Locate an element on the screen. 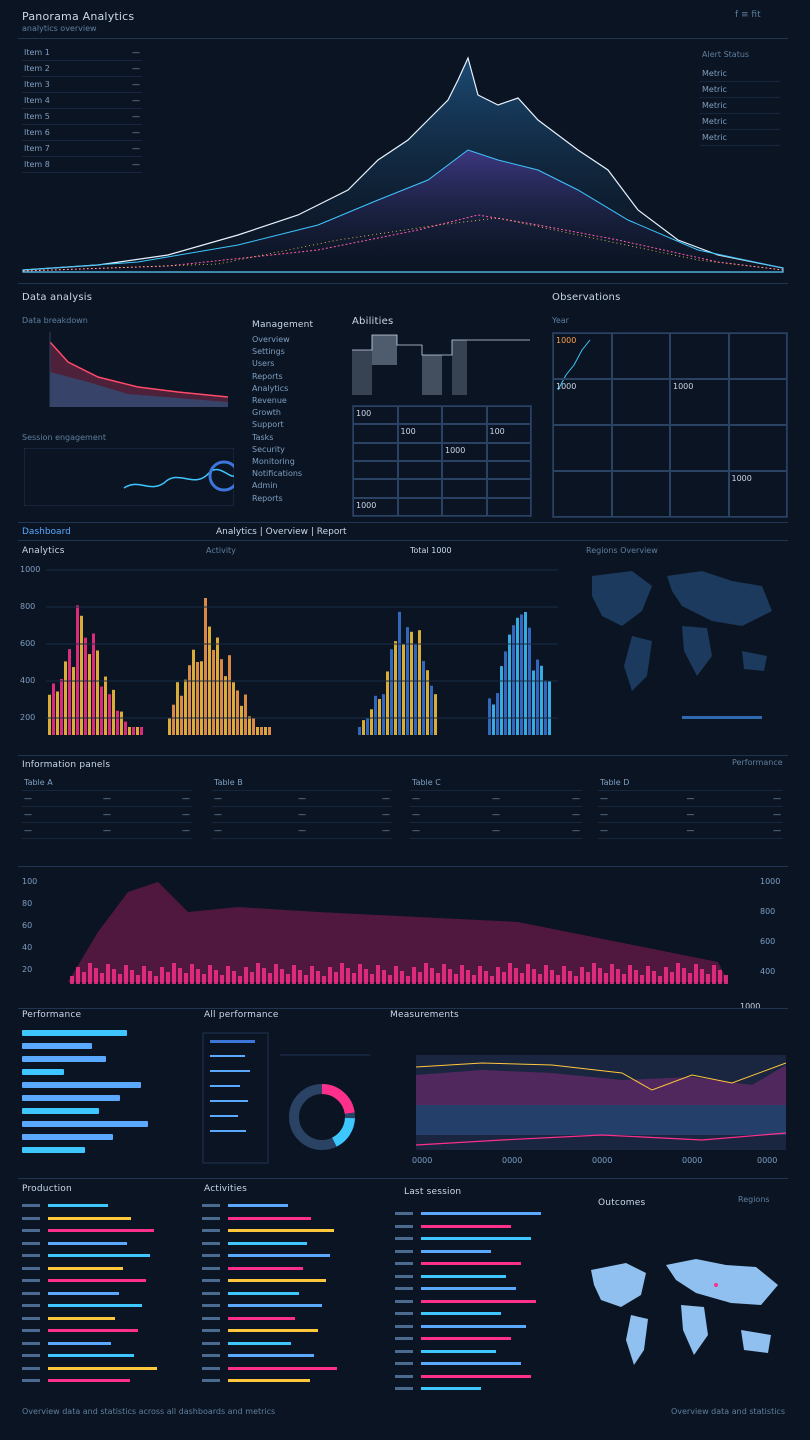 The height and width of the screenshot is (1440, 810). dashboard-tag: Dashboard is located at coordinates (46, 532).